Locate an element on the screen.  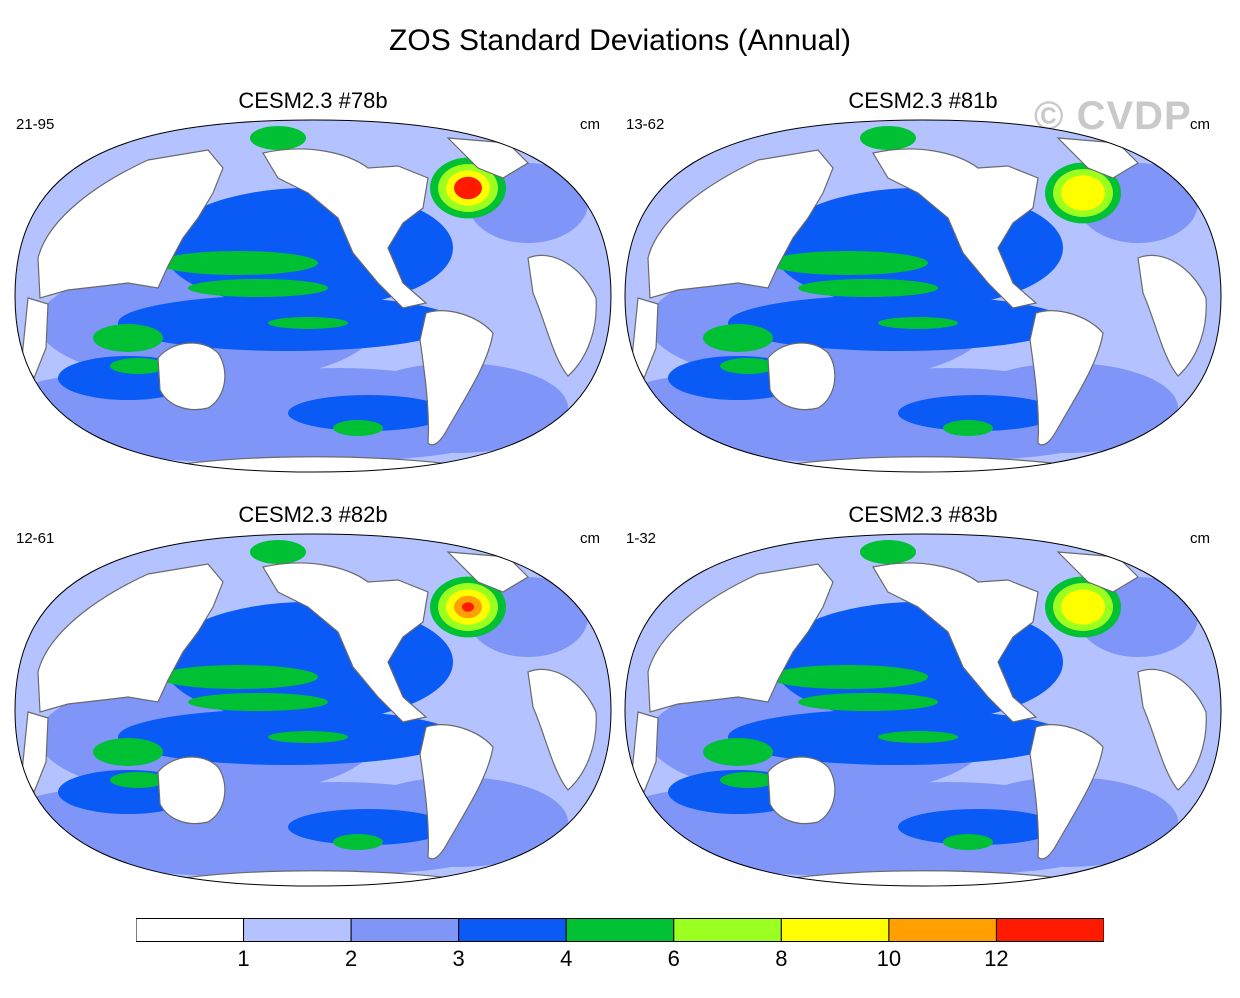
panel-title: CESM2.3 #81b is located at coordinates (923, 100).